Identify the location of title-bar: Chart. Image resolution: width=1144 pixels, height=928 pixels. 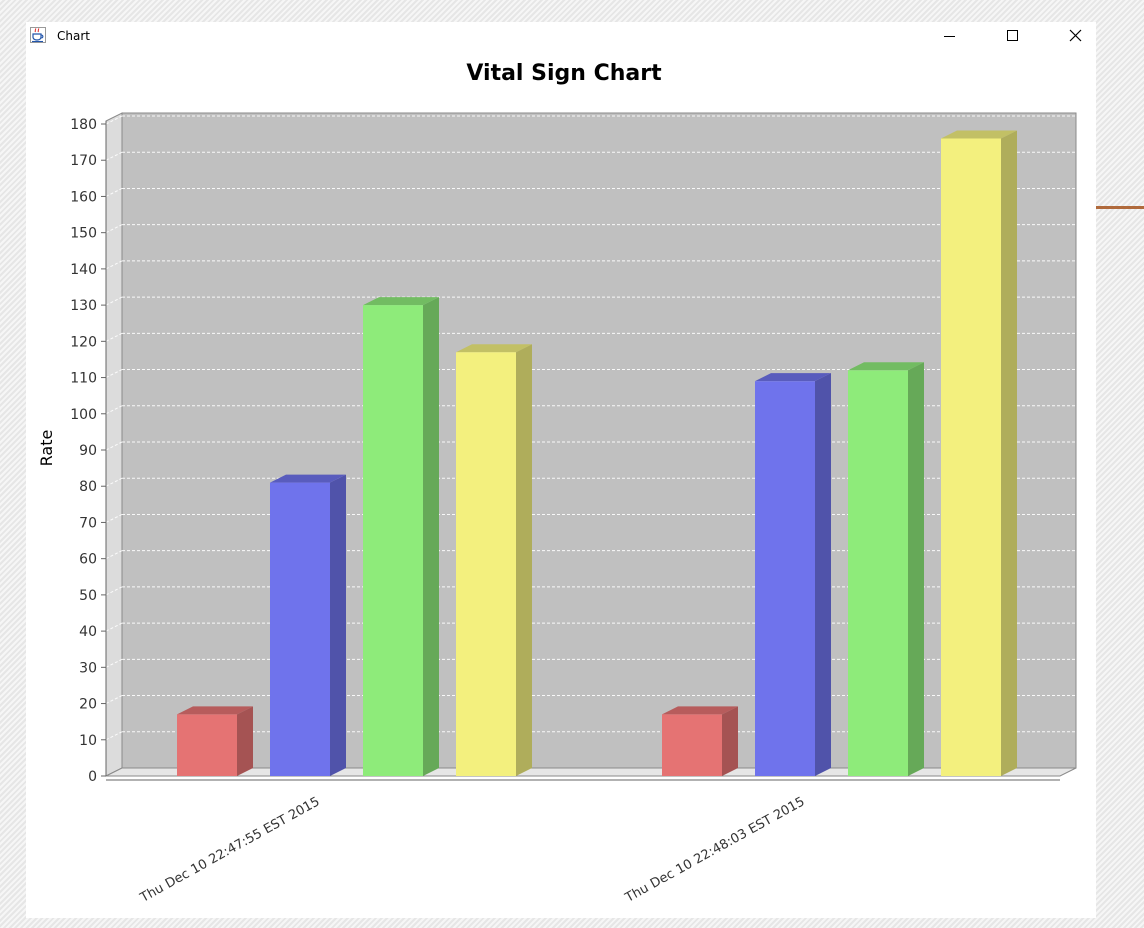
(561, 36).